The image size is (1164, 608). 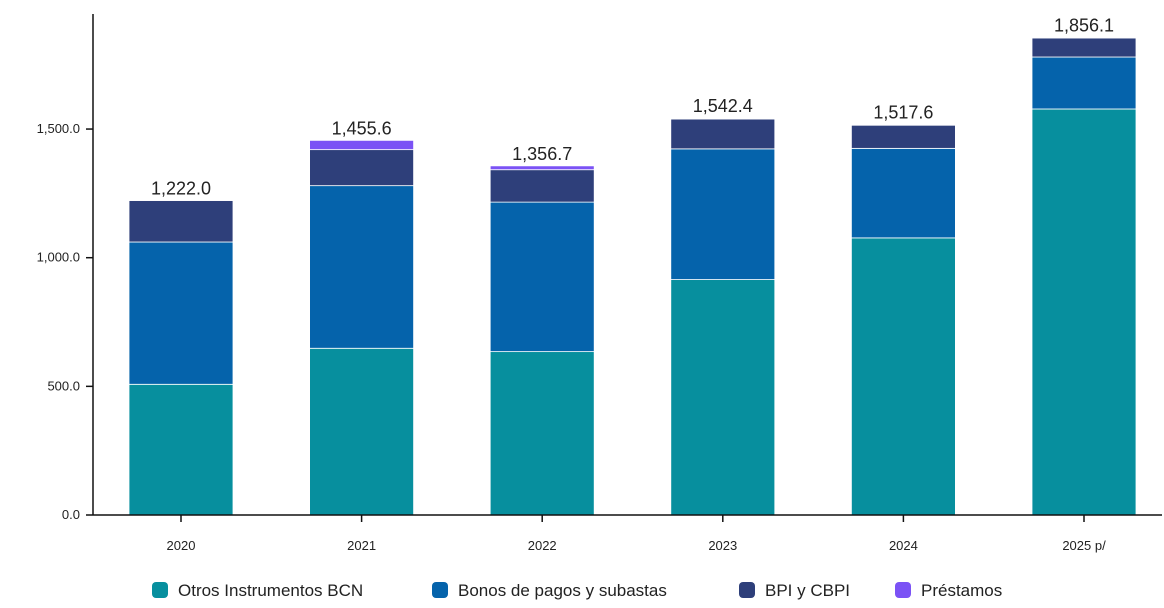 I want to click on y-tick-label: 1,000.0, so click(x=58, y=257).